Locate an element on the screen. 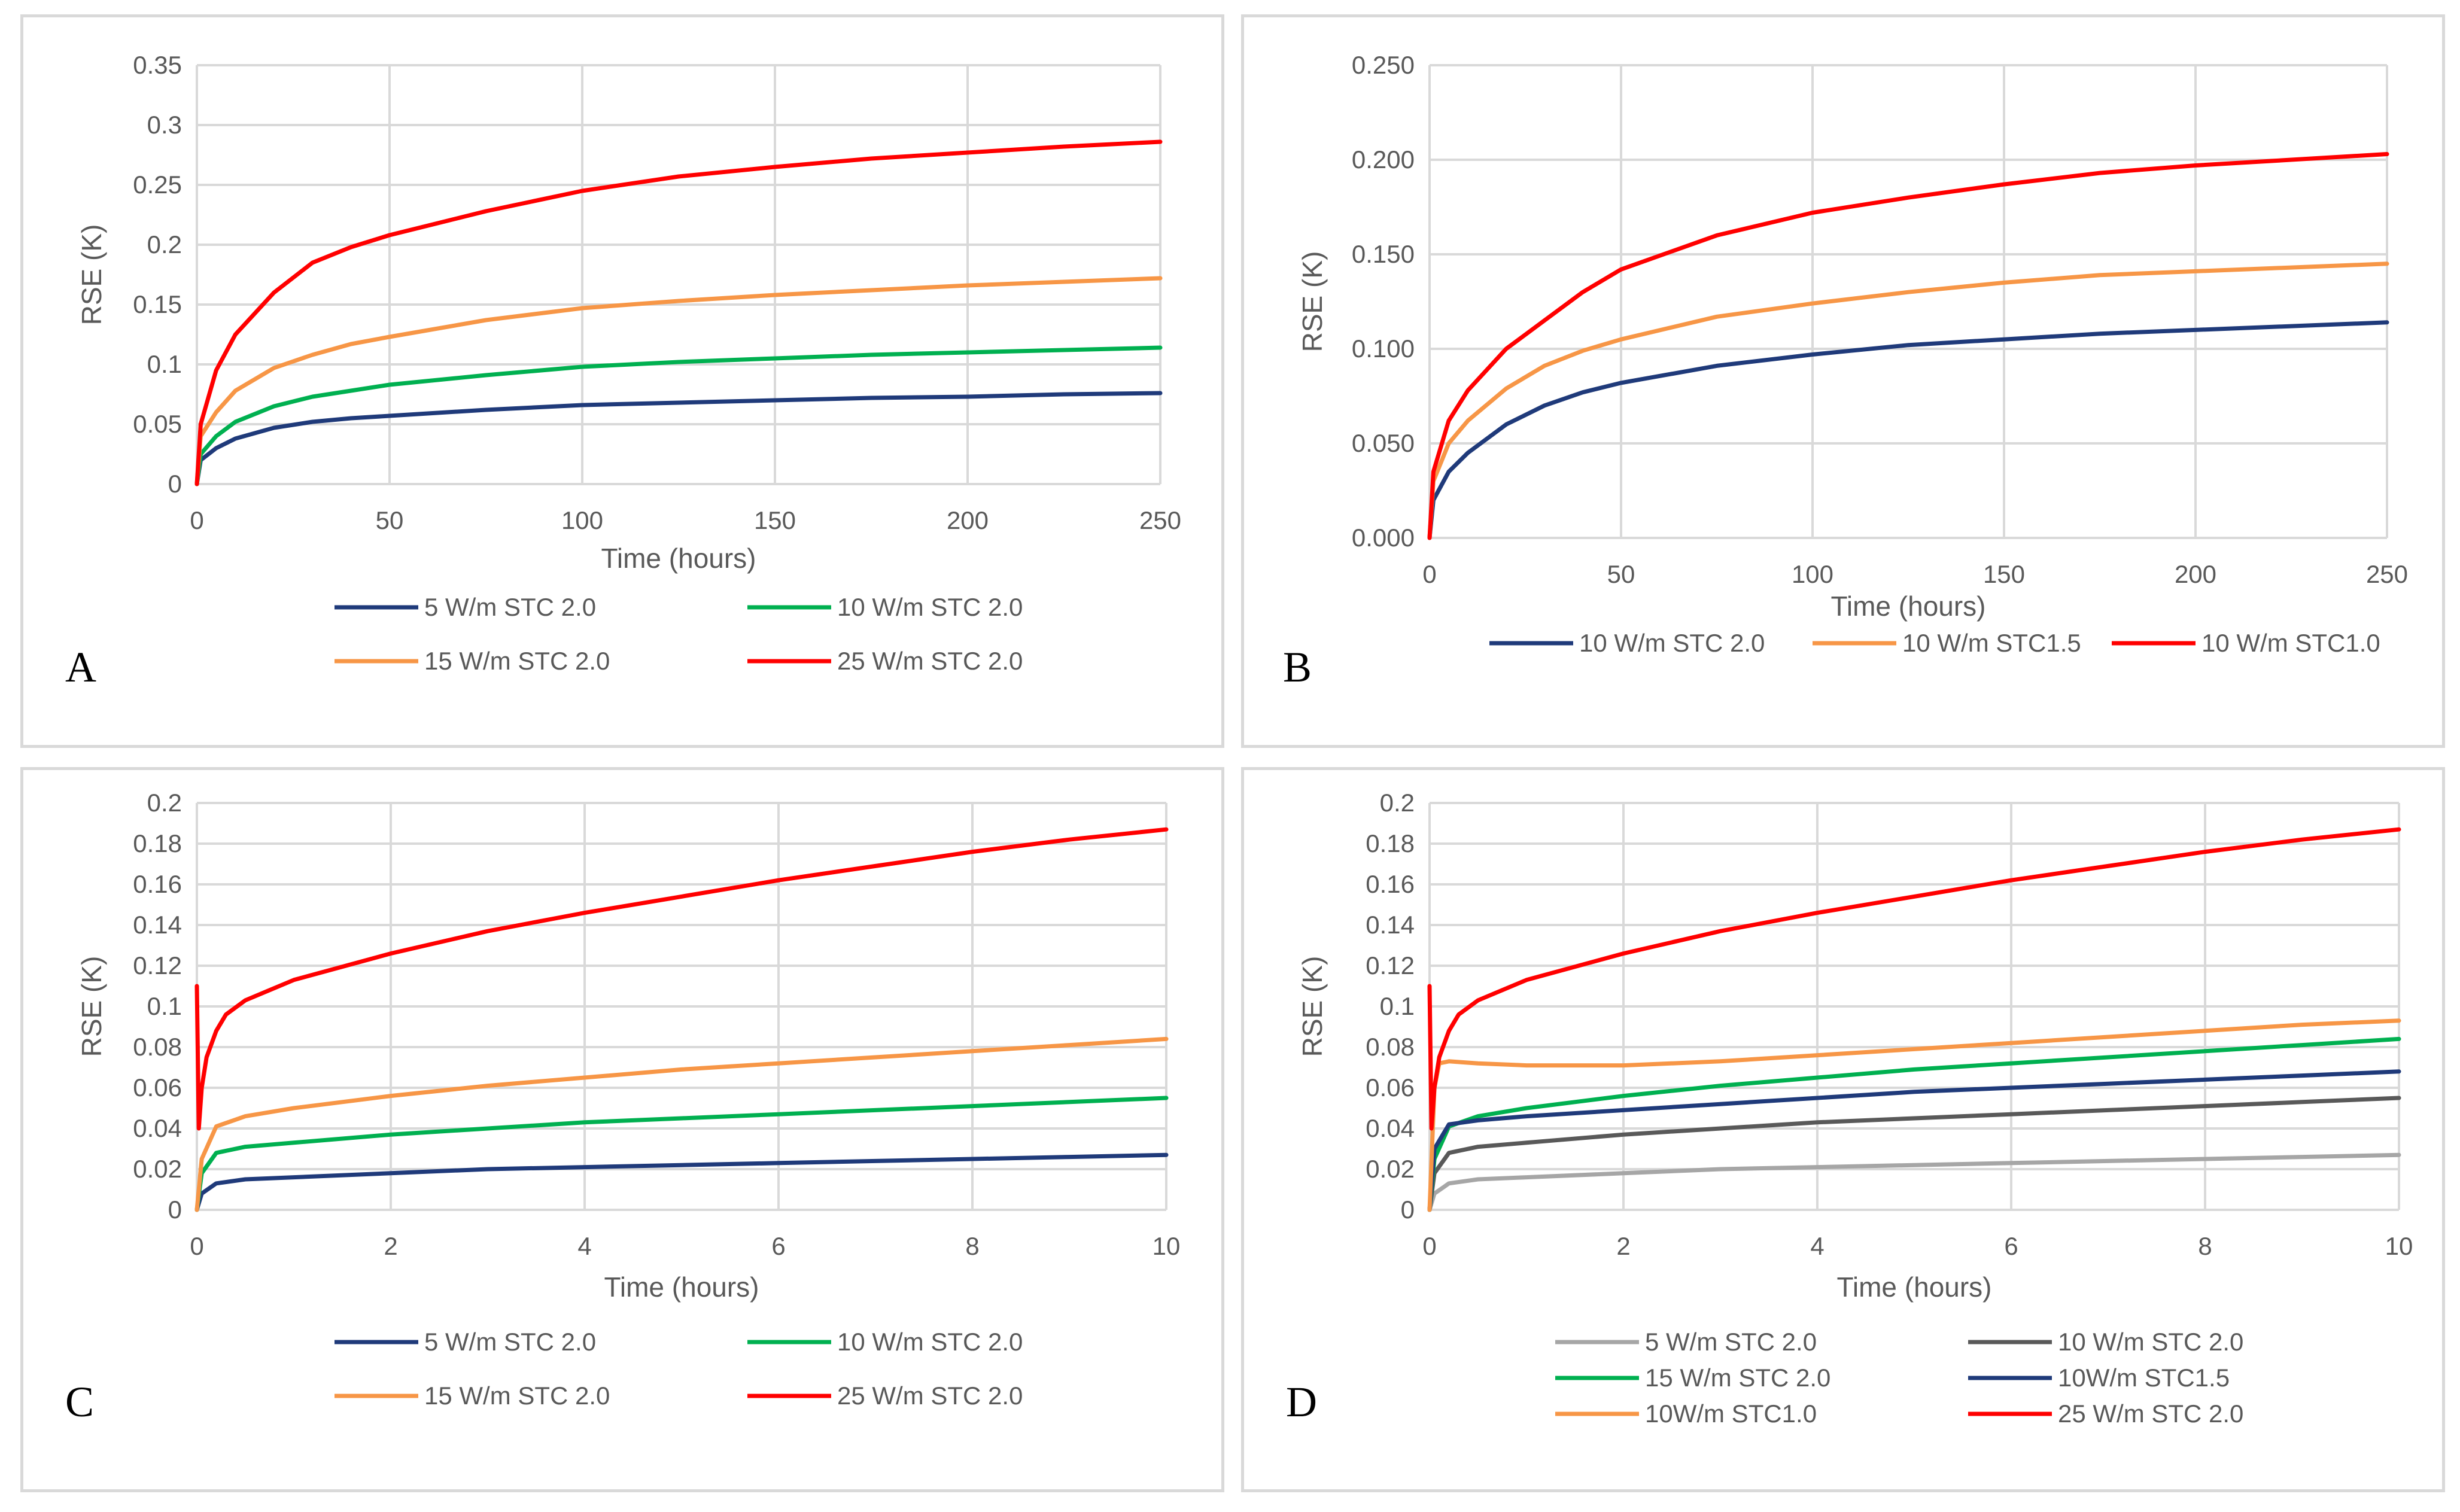  chart-a-ytick-label-5: 0.25 is located at coordinates (157, 185).